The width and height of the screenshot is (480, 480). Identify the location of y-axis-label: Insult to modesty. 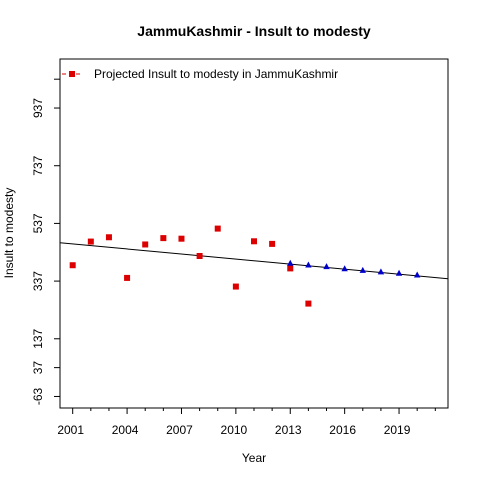
(9, 233).